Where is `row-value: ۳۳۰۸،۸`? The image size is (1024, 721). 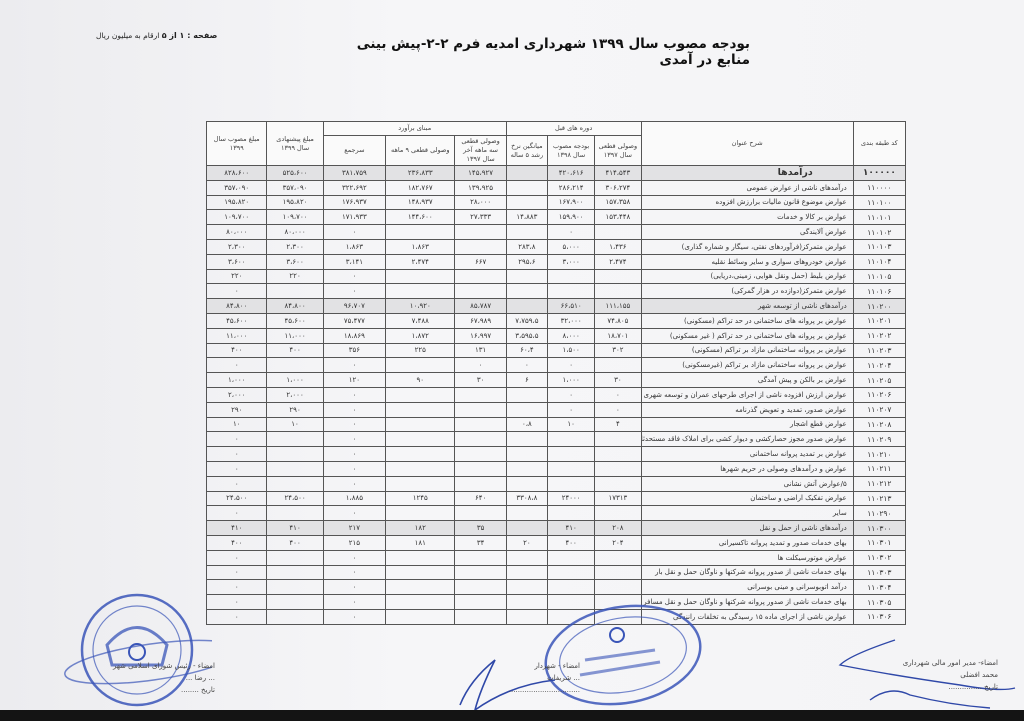 row-value: ۳۳۰۸،۸ is located at coordinates (526, 498).